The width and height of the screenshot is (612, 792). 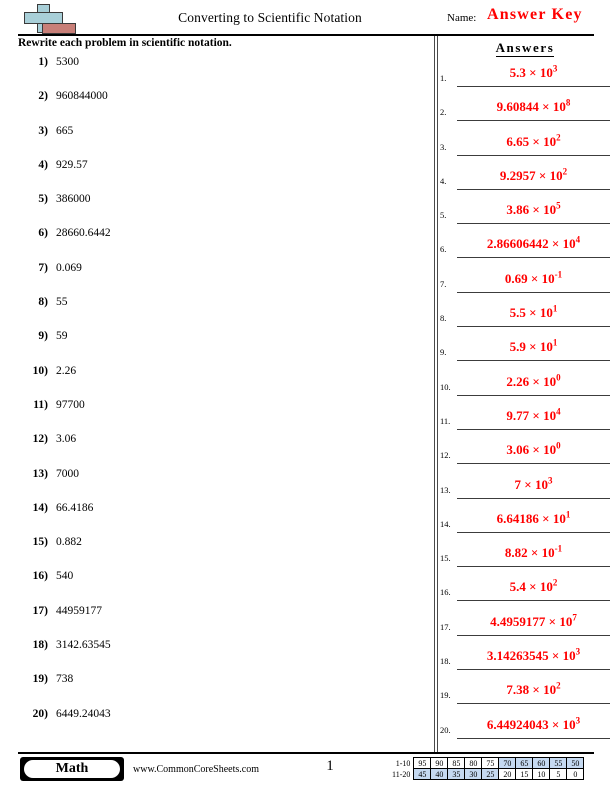 What do you see at coordinates (437, 394) in the screenshot?
I see `divider-line-right` at bounding box center [437, 394].